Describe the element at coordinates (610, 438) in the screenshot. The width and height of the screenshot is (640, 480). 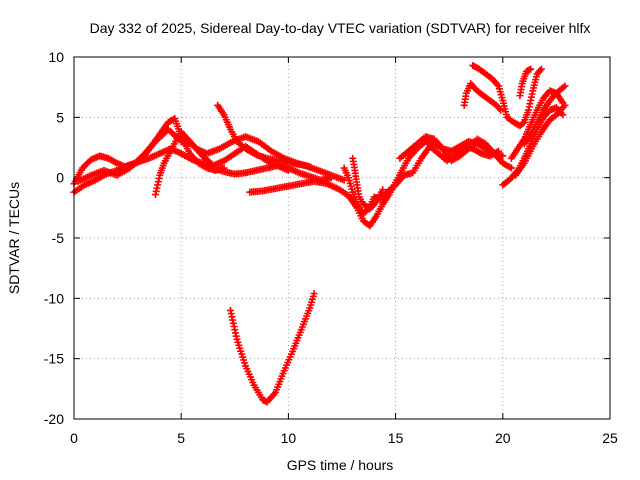
I see `x-tick-label: 25` at that location.